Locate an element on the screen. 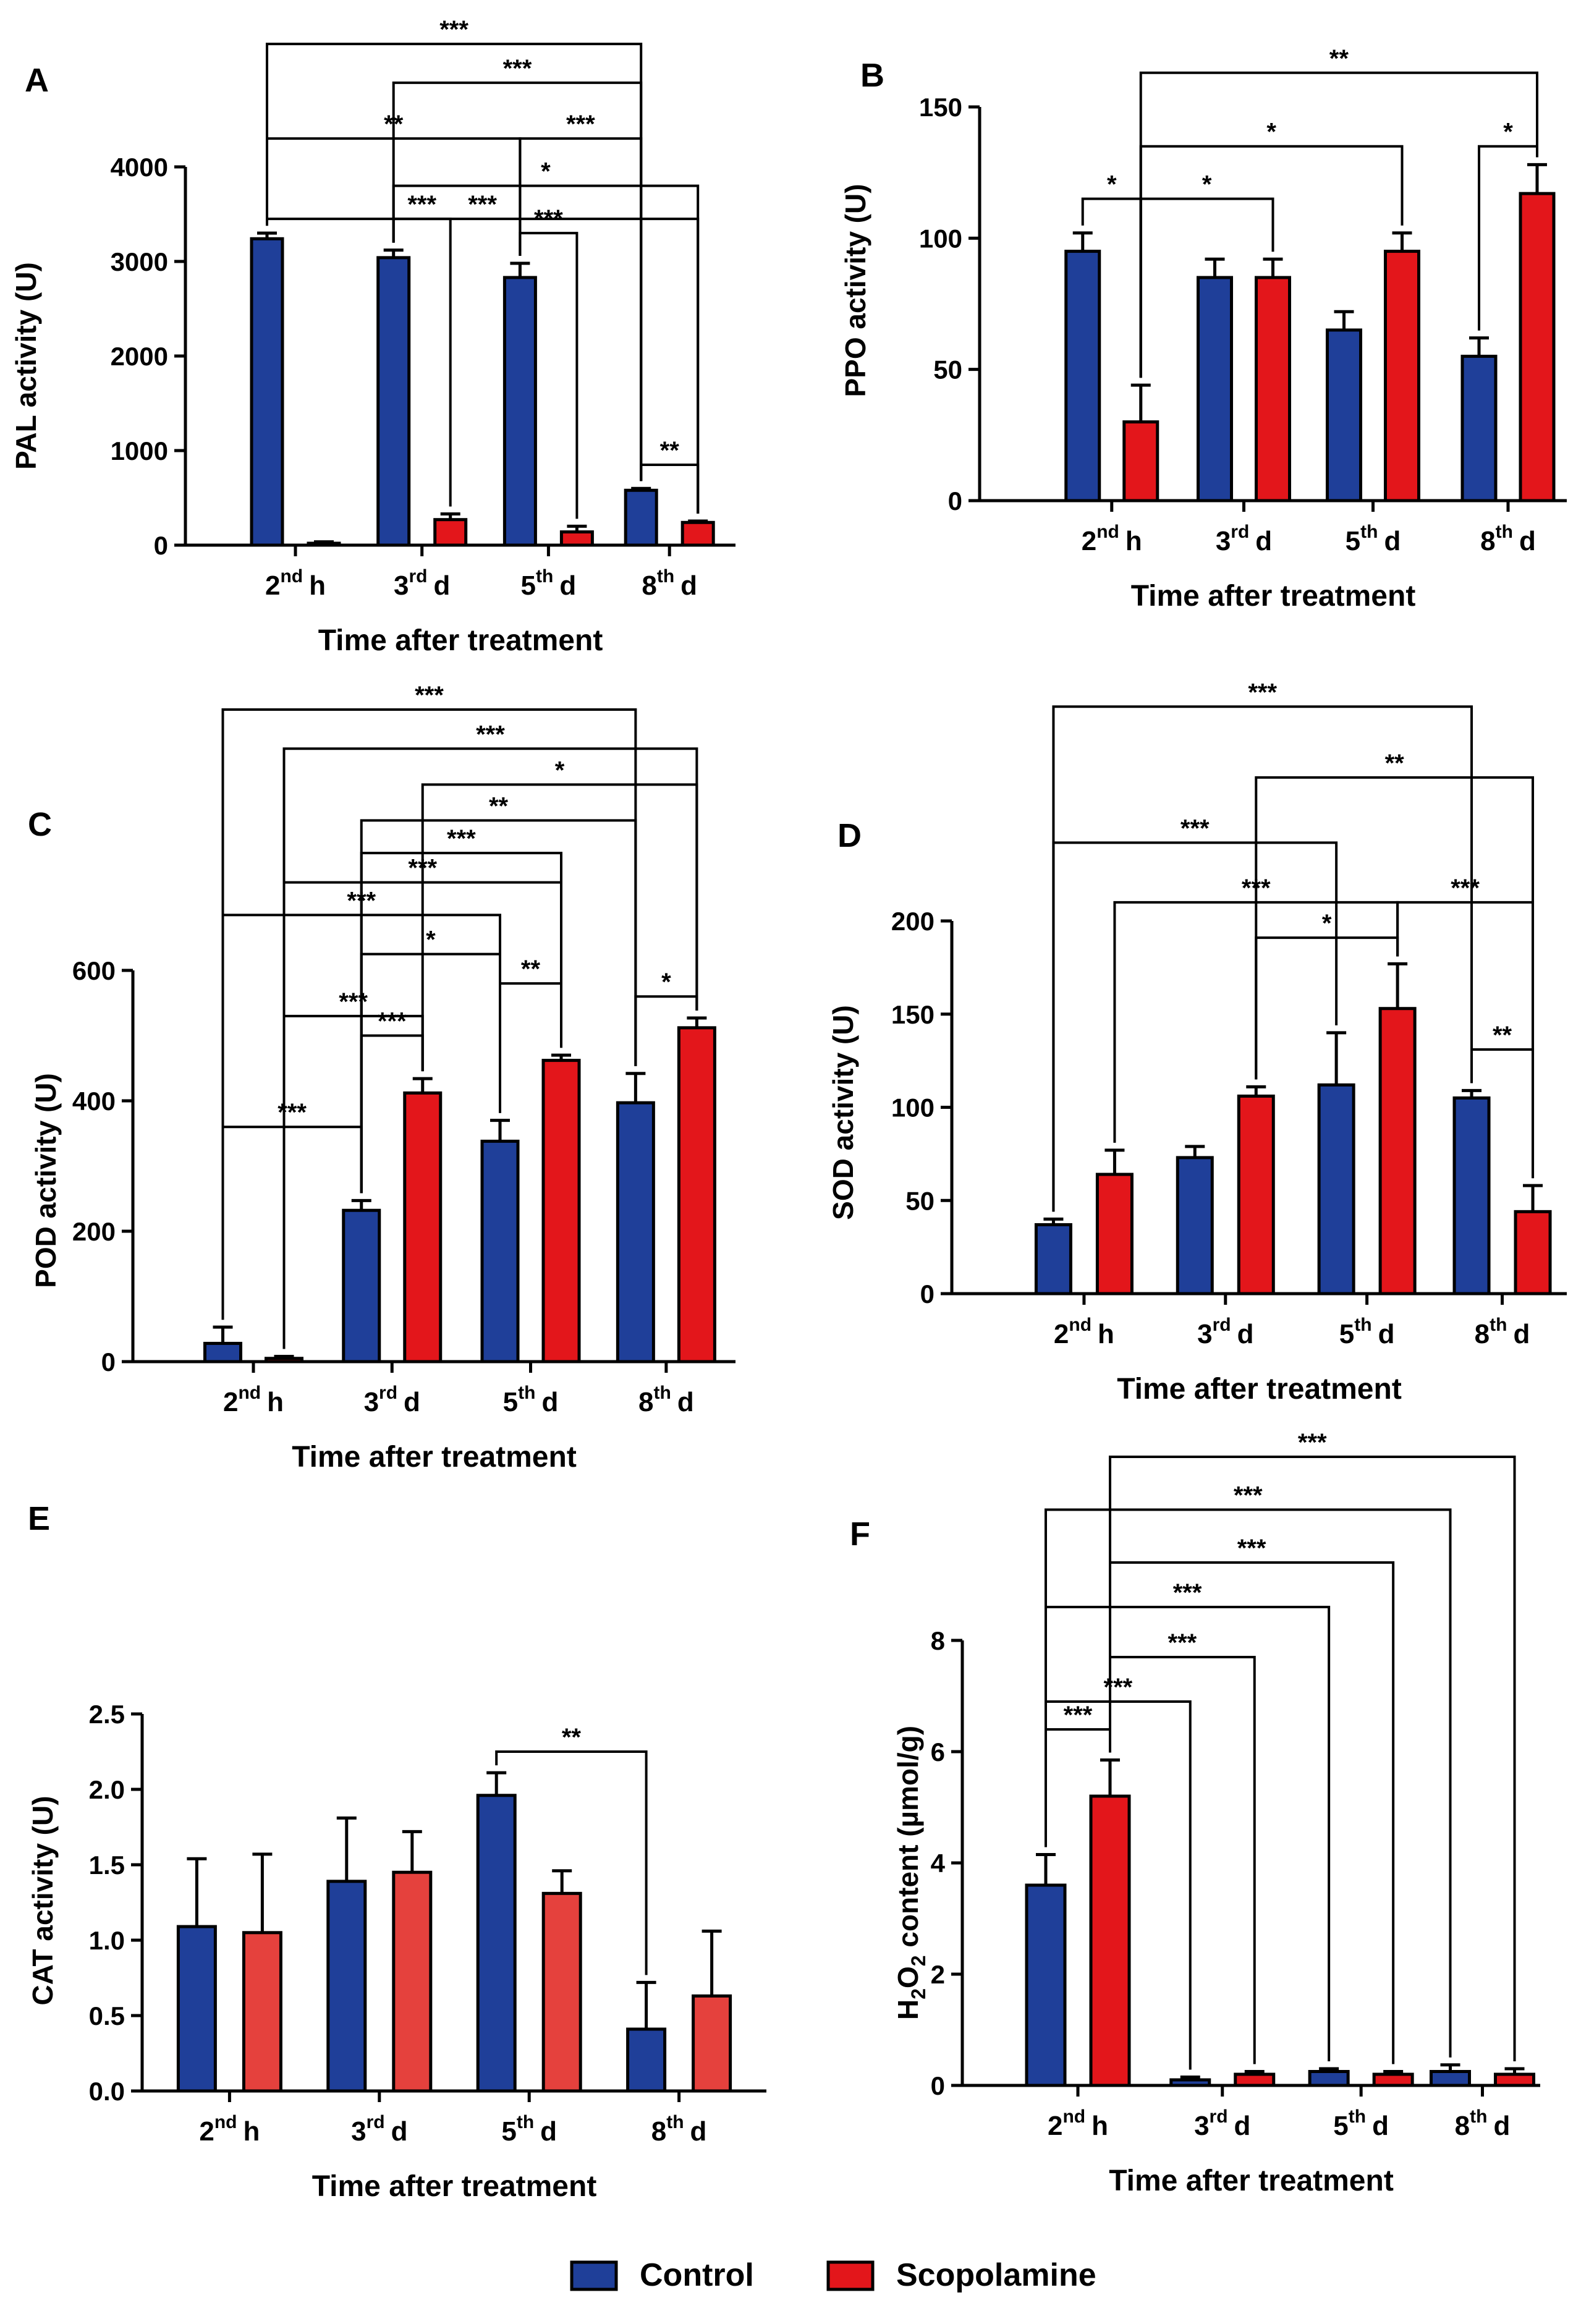 The image size is (1581, 2324). legend: Control Scopolamine is located at coordinates (833, 2275).